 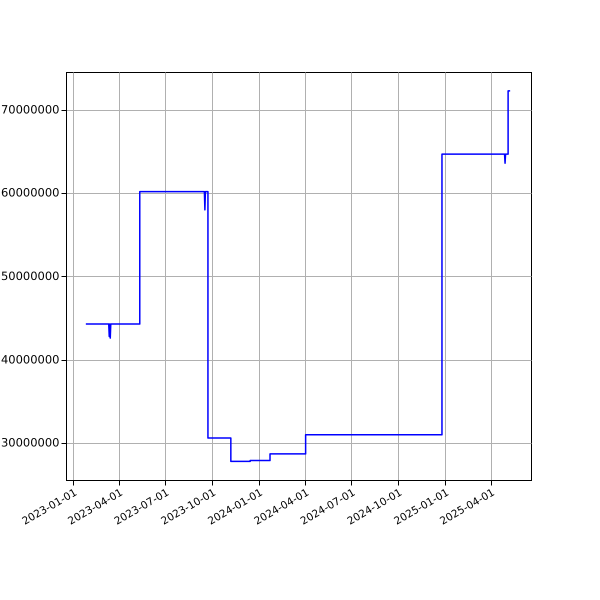 What do you see at coordinates (30, 109) in the screenshot?
I see `y-tick-label: 70000000` at bounding box center [30, 109].